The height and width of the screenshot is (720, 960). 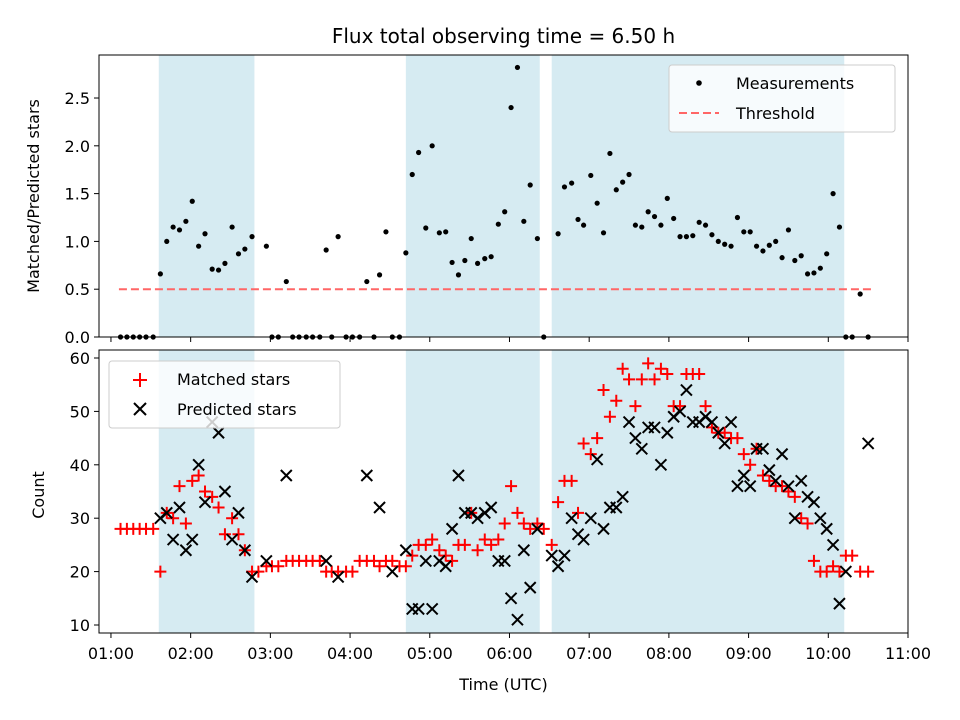 I want to click on x-tick-label-10: 11:00, so click(x=908, y=653).